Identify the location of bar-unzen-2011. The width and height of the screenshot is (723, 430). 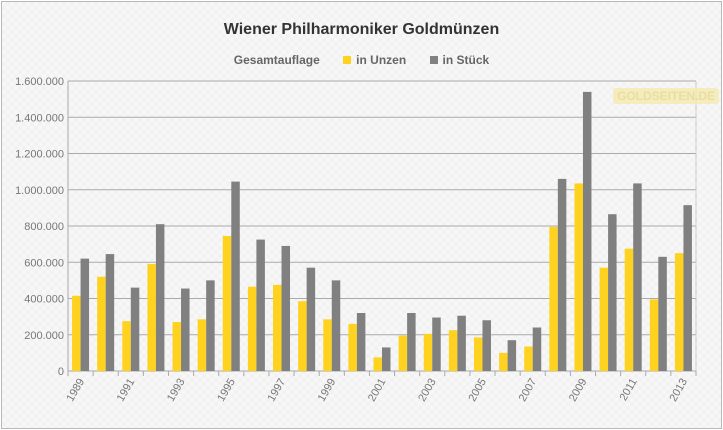
(629, 309).